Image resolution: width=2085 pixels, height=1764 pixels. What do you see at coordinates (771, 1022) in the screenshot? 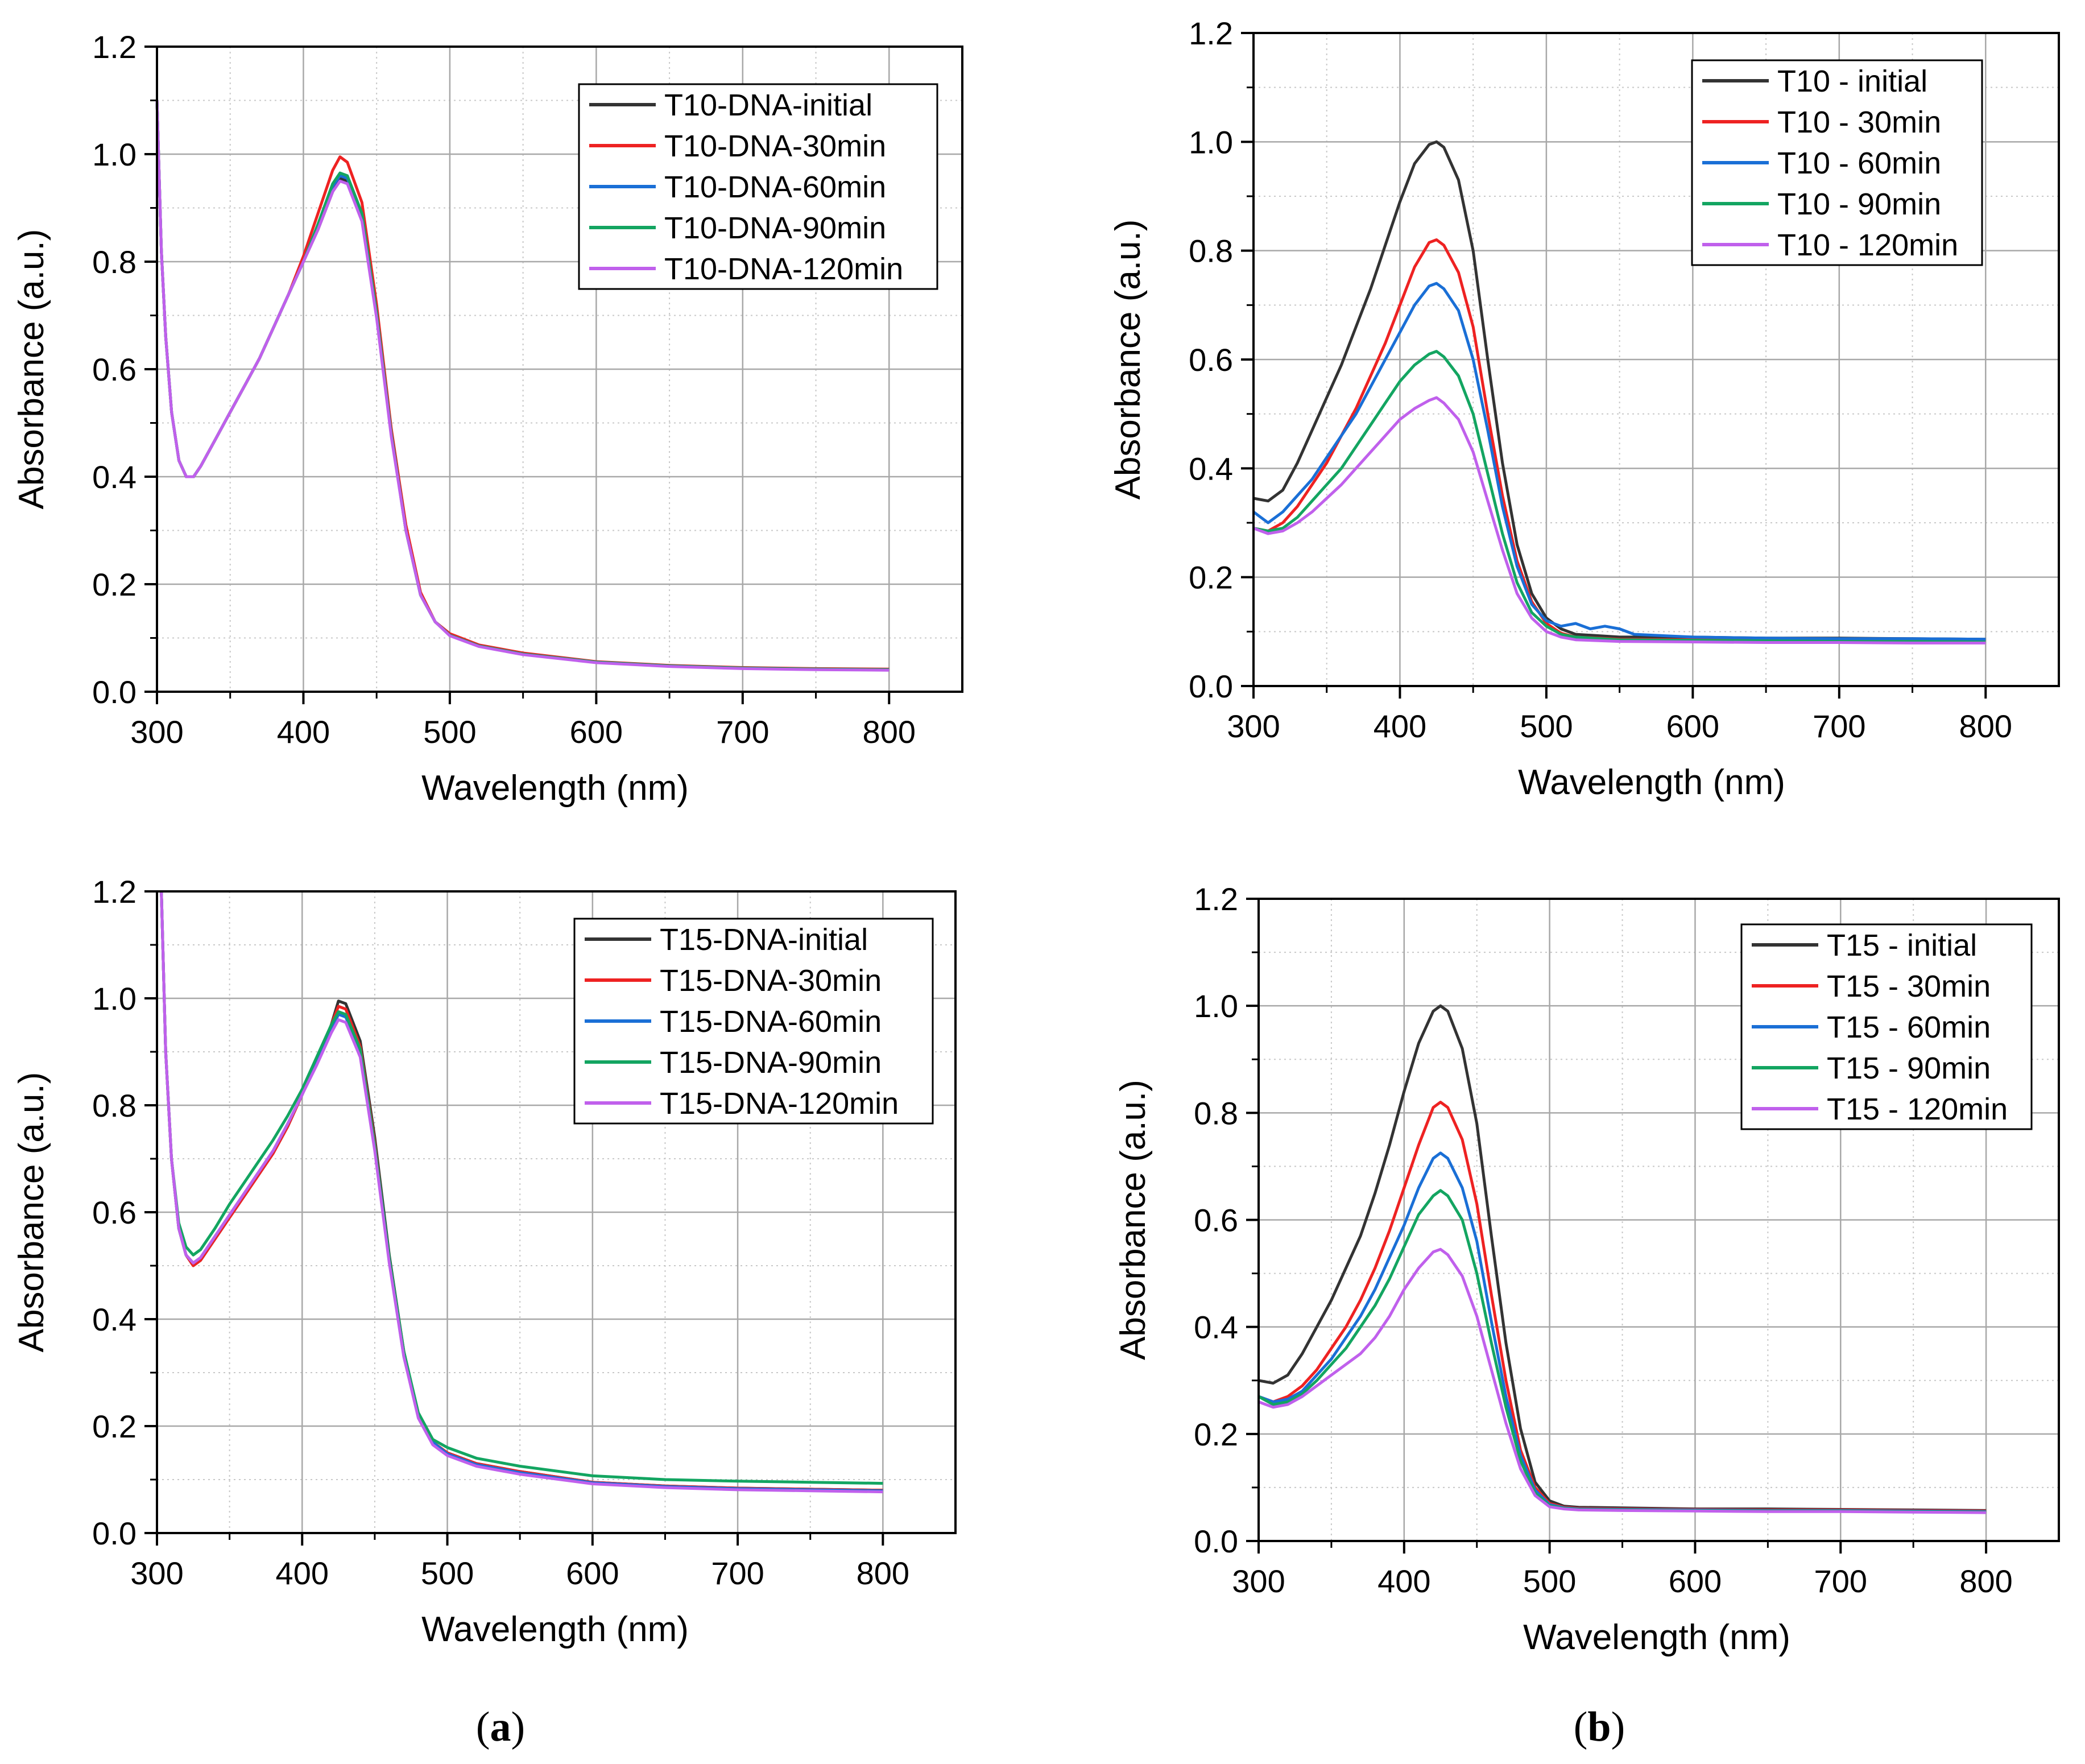
I see `legend-label: T15-DNA-60min` at bounding box center [771, 1022].